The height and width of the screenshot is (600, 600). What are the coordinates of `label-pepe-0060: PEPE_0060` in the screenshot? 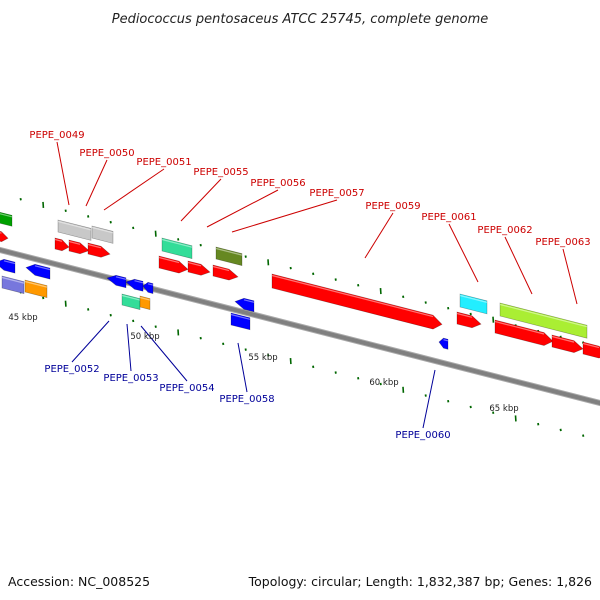 It's located at (422, 435).